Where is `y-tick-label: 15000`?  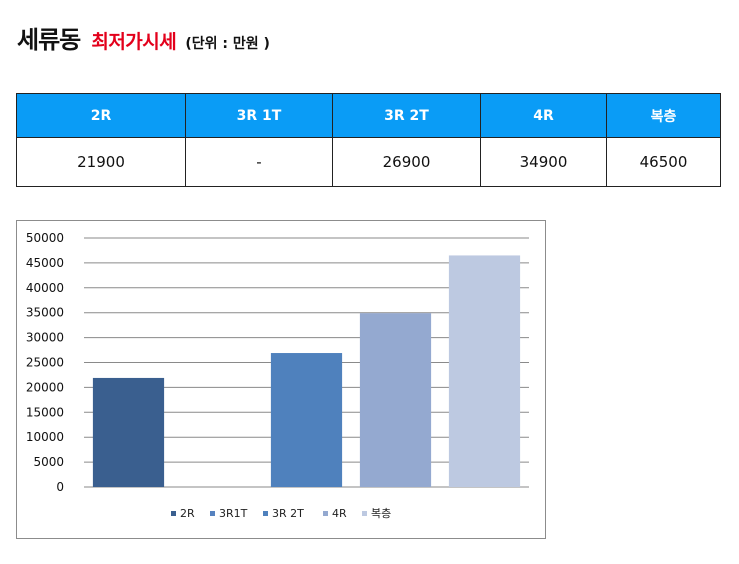 y-tick-label: 15000 is located at coordinates (45, 412).